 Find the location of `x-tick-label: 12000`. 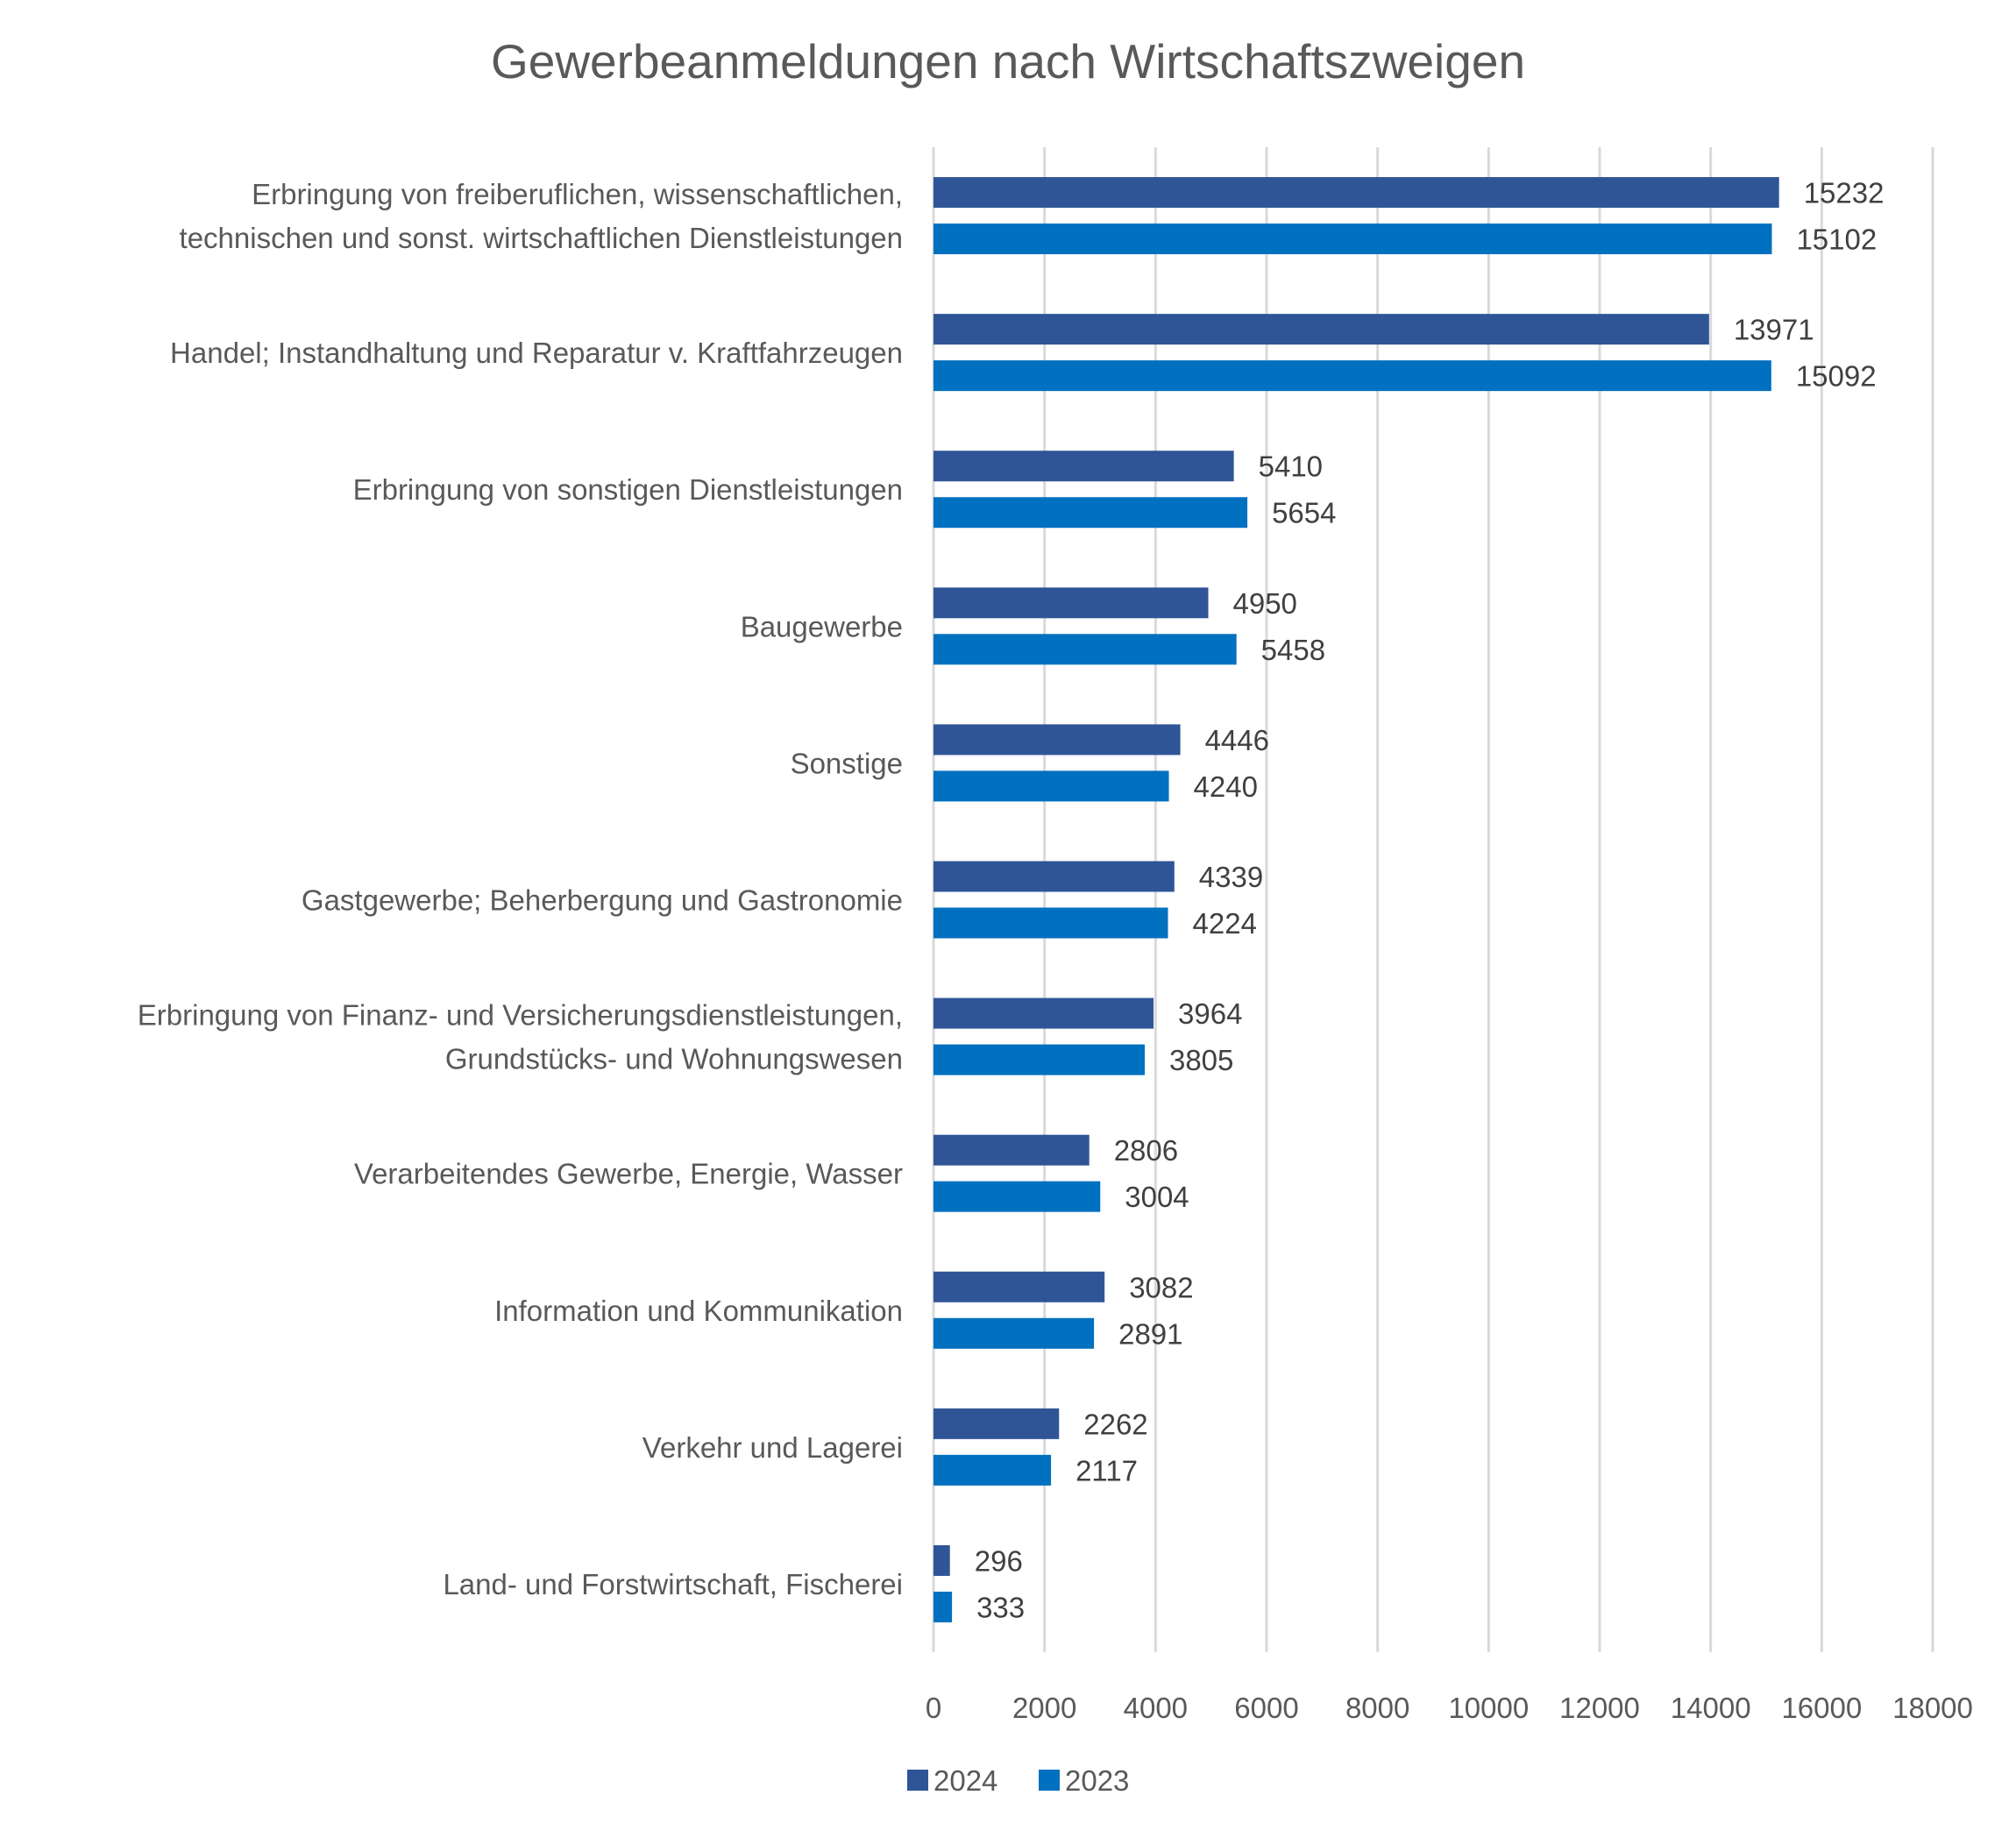

x-tick-label: 12000 is located at coordinates (1599, 1708).